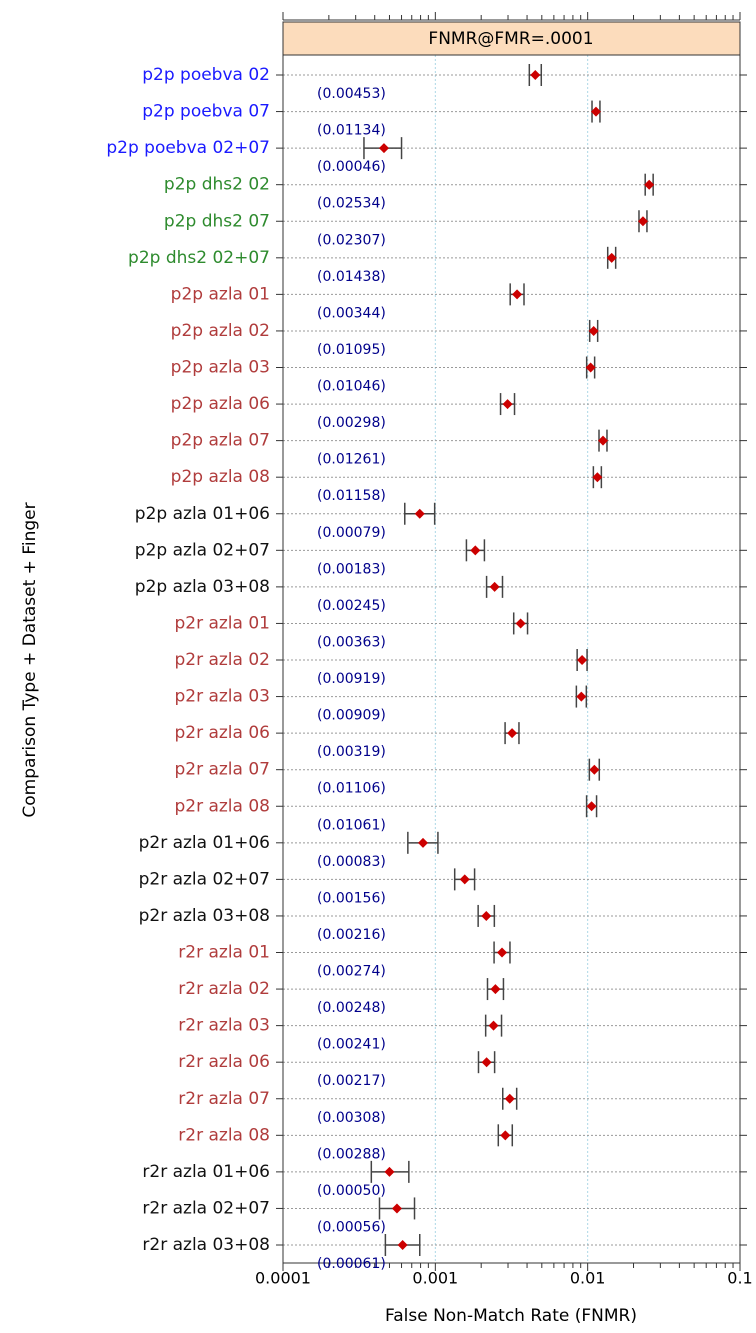 The image size is (756, 1333). Describe the element at coordinates (351, 533) in the screenshot. I see `value-label: (0.00079)` at that location.